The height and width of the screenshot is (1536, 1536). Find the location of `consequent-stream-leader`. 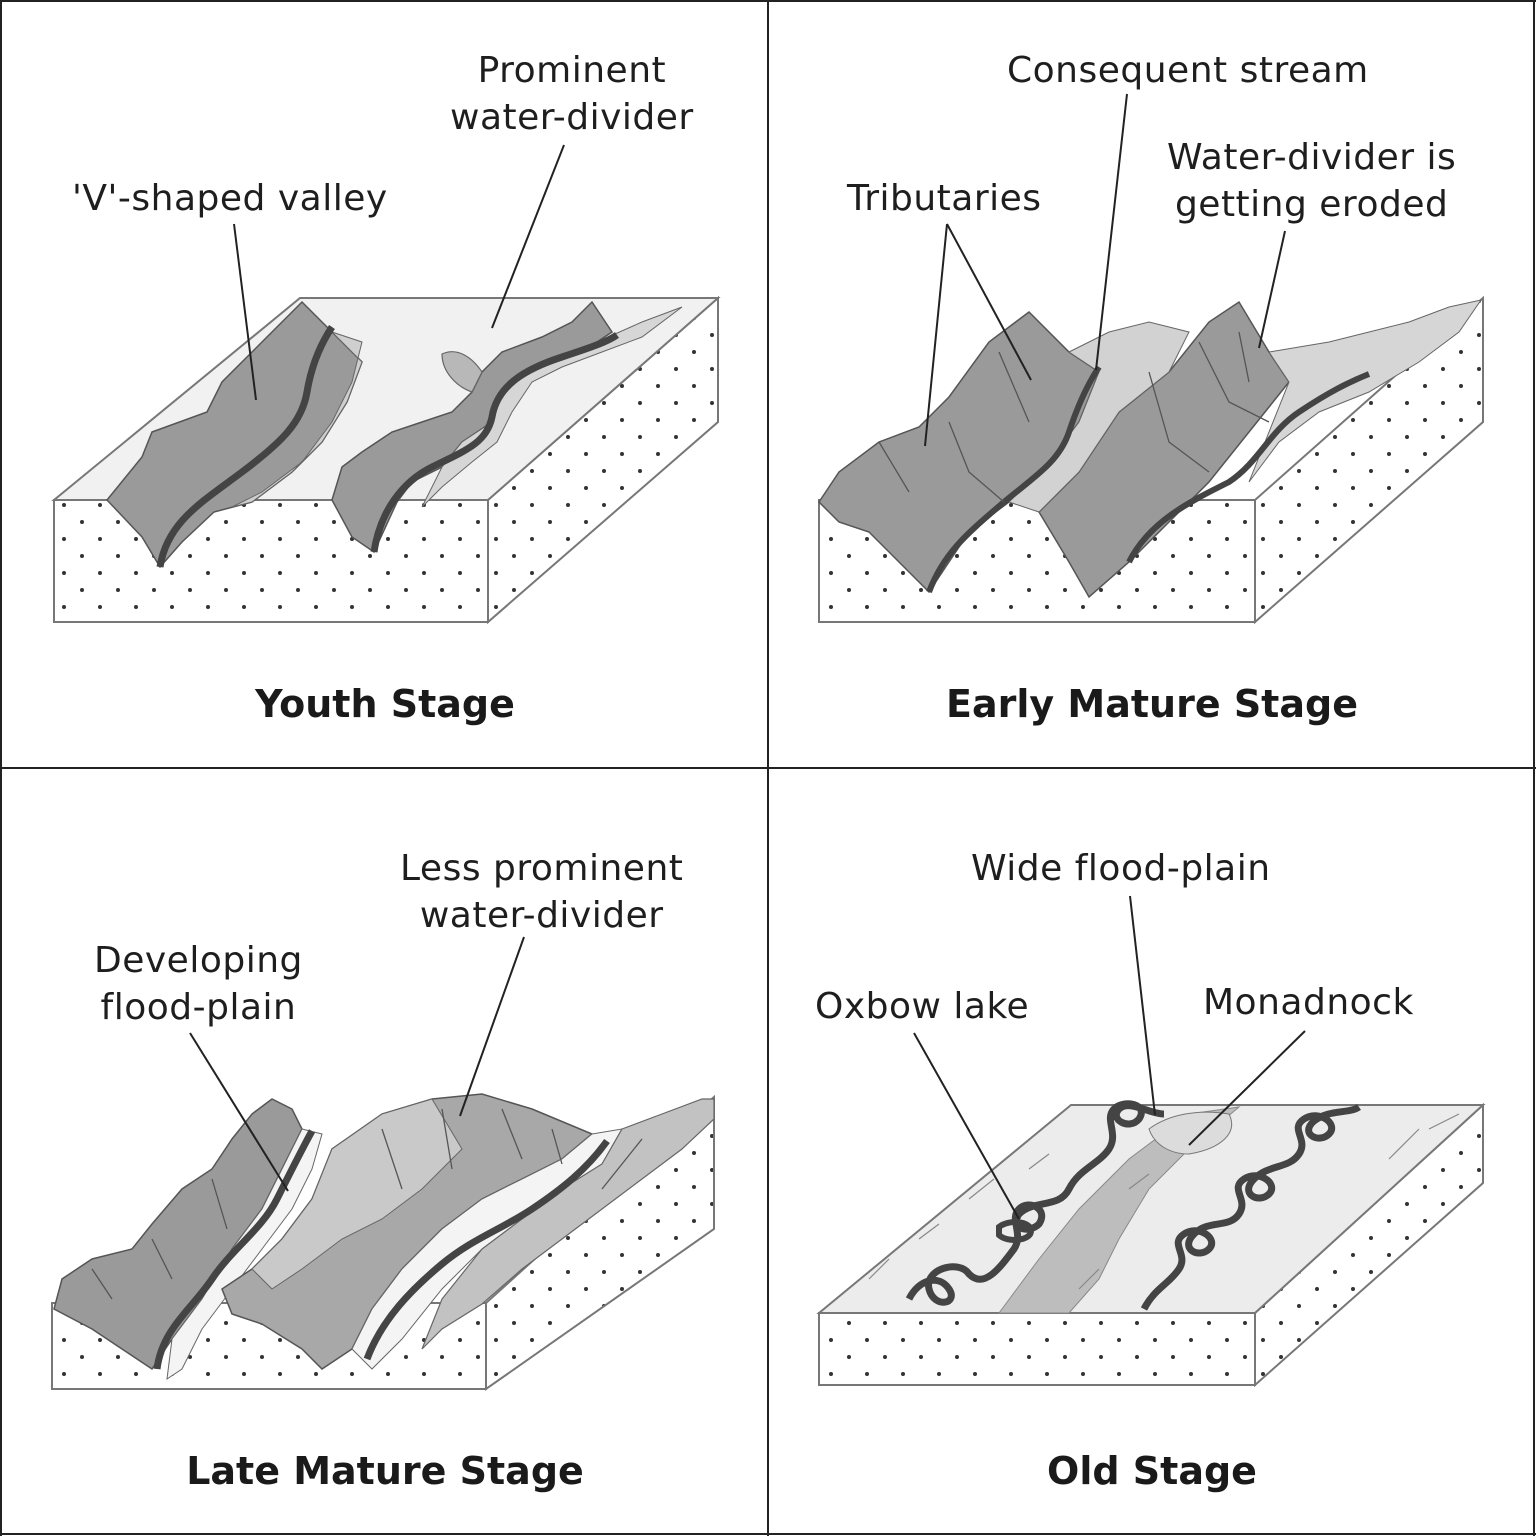

consequent-stream-leader is located at coordinates (1111, 232).